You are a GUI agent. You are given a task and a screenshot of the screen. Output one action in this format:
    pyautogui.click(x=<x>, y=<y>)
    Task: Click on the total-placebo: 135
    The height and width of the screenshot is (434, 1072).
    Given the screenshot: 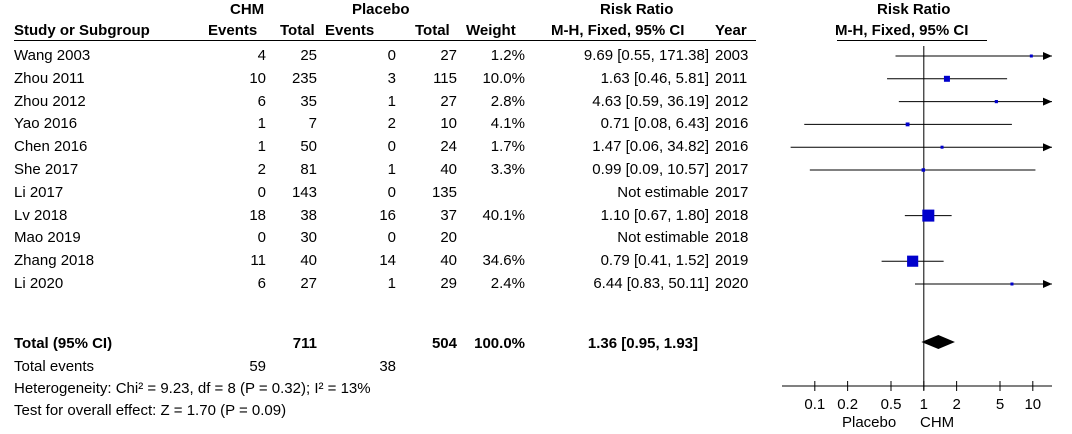 What is the action you would take?
    pyautogui.click(x=444, y=192)
    